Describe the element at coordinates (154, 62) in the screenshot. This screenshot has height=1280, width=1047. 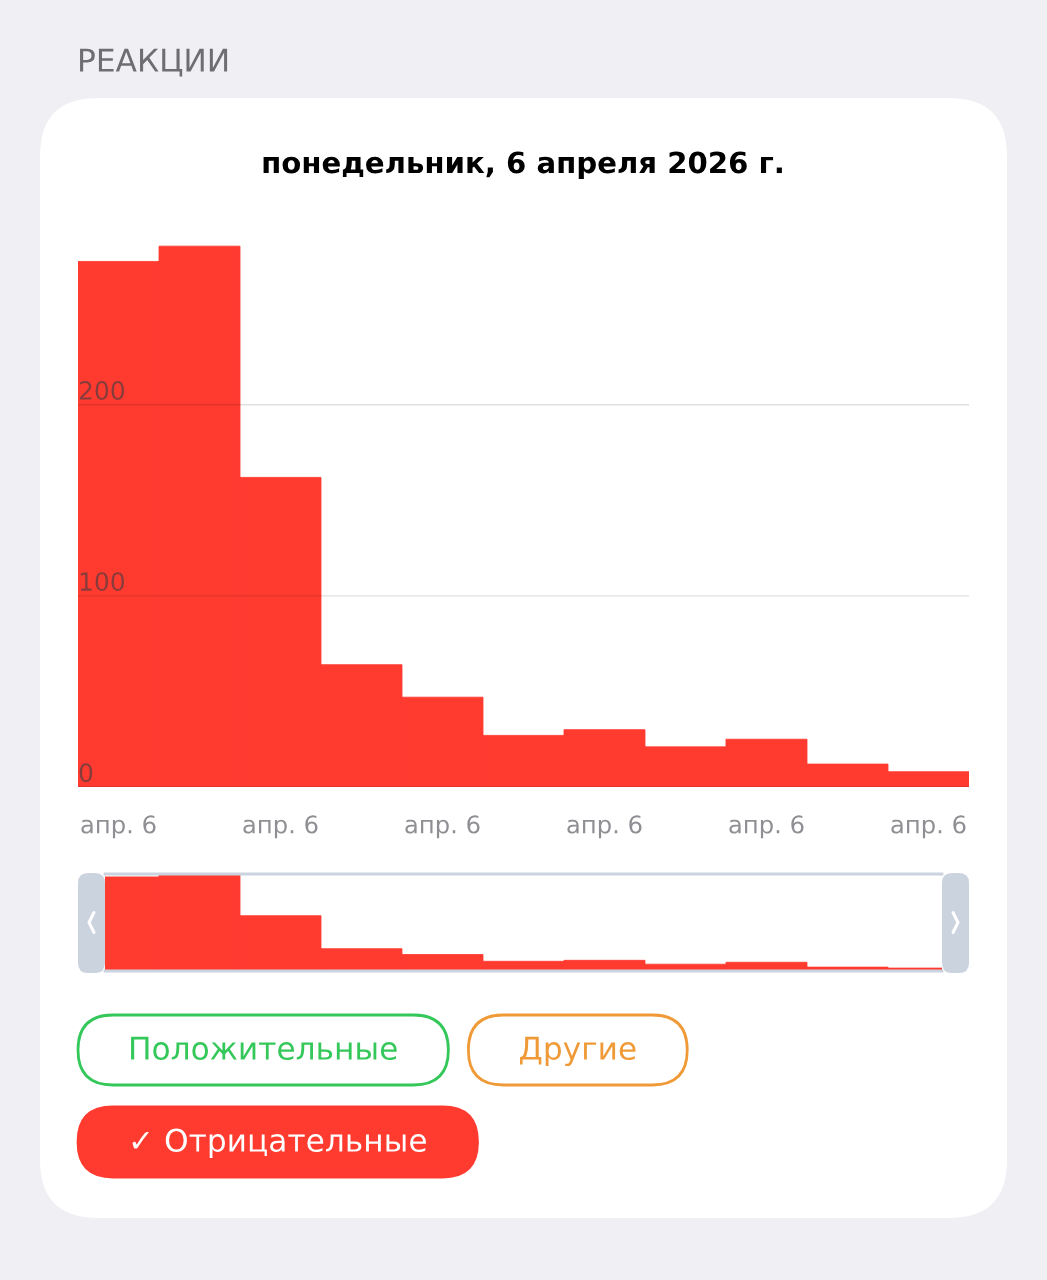
I see `chart-title: РЕАКЦИИ` at that location.